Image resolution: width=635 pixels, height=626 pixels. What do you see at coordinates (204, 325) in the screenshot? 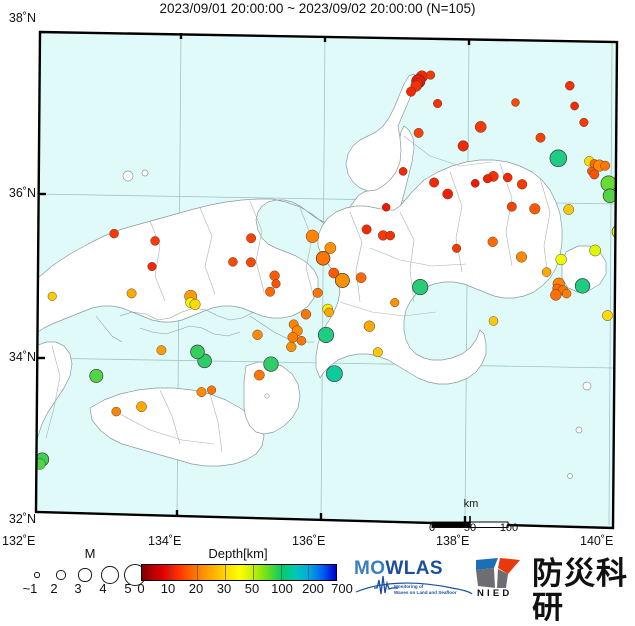
I see `inland-sea-detail` at bounding box center [204, 325].